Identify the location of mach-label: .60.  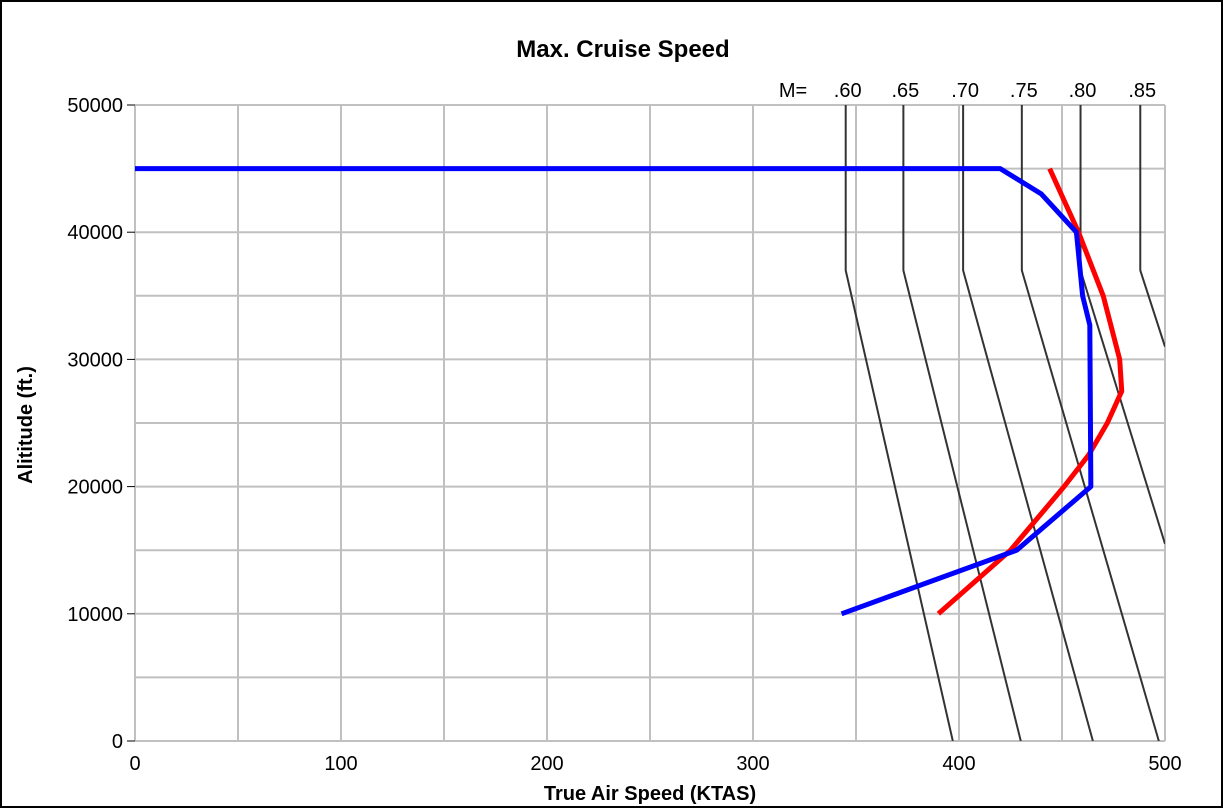
(848, 91).